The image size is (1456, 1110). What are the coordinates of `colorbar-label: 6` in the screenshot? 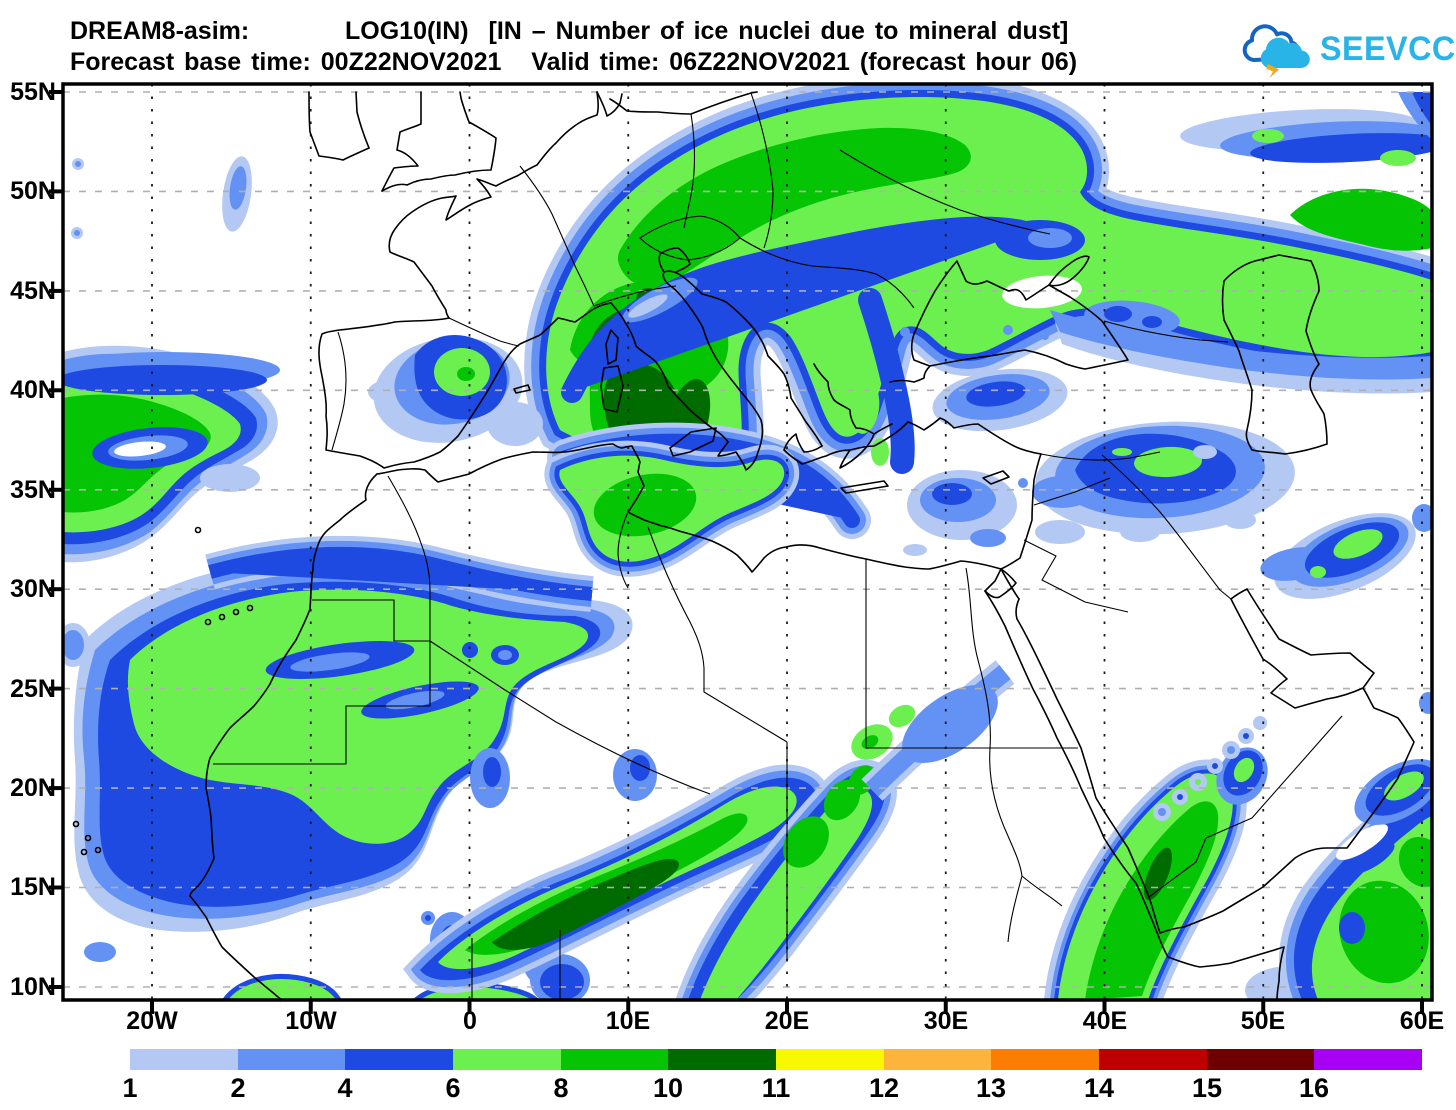 It's located at (453, 1088).